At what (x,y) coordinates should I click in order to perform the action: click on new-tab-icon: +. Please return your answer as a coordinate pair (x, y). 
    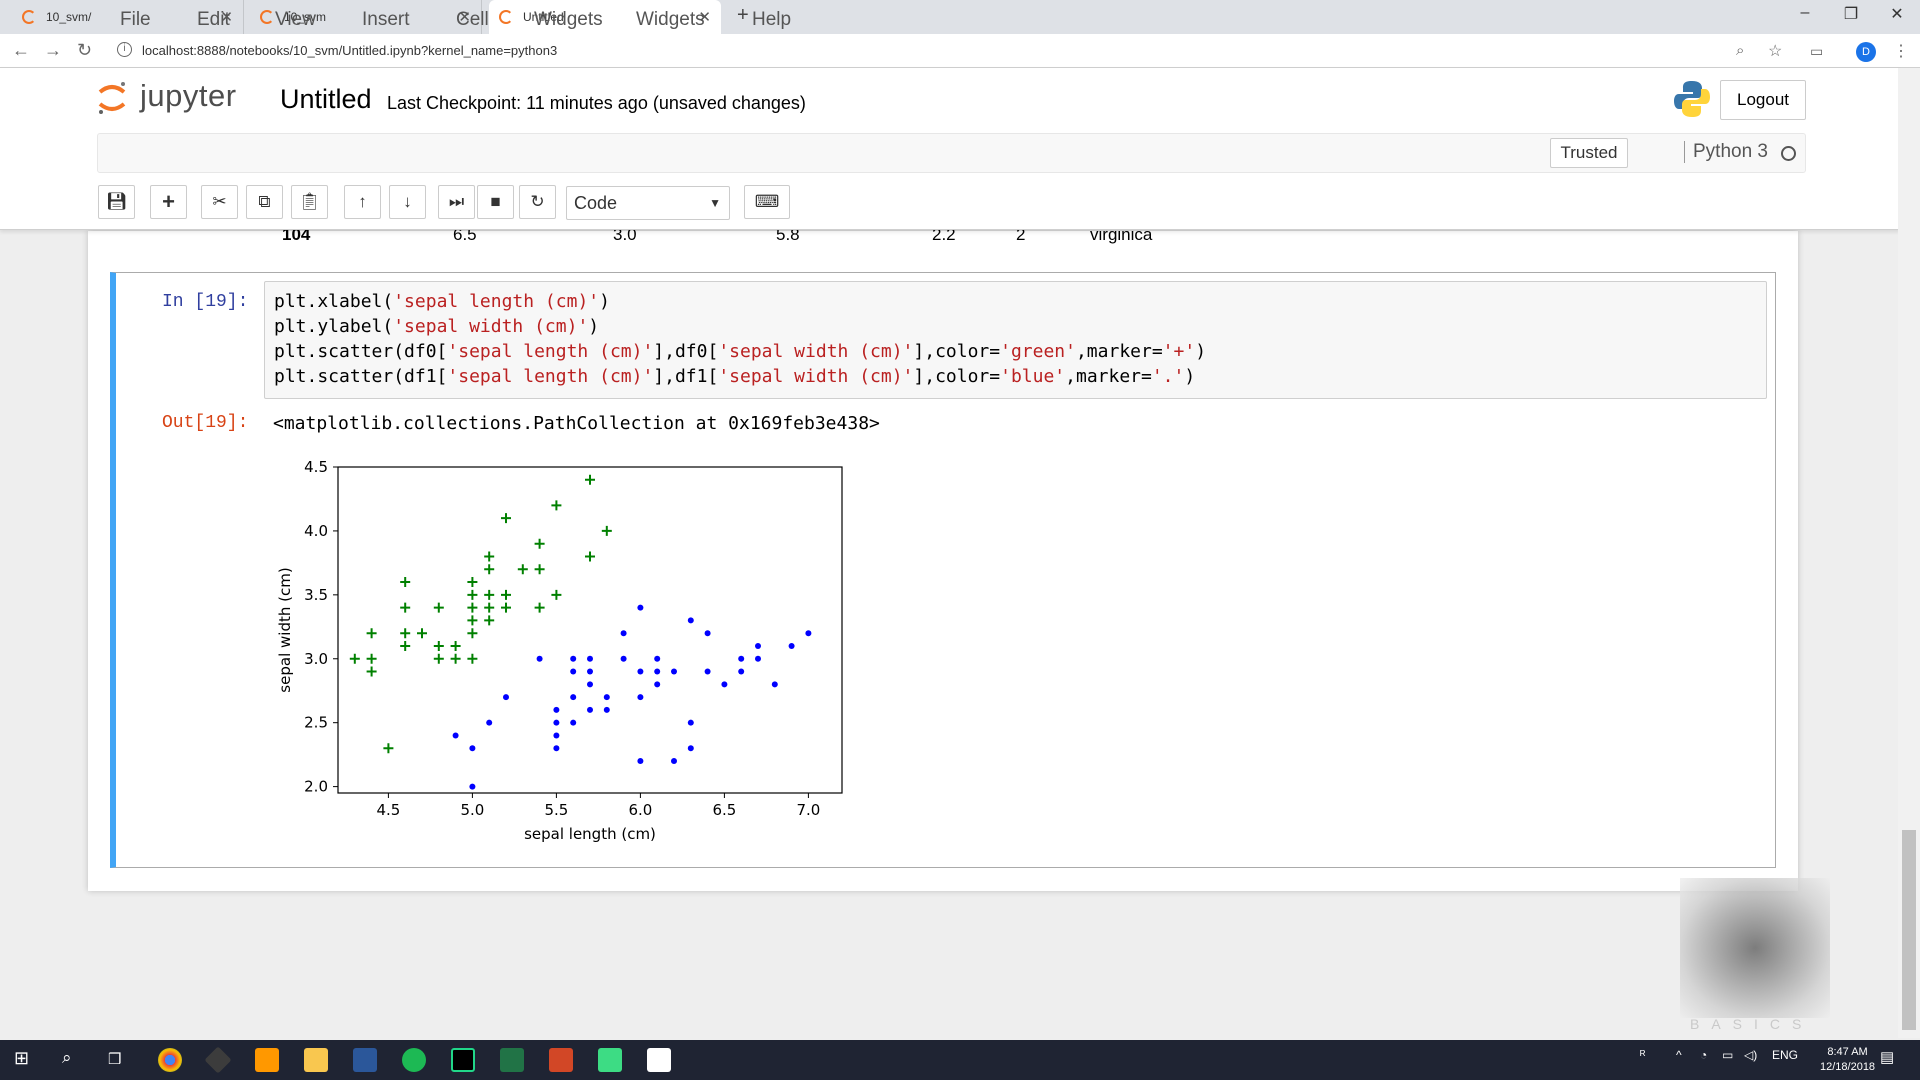
    Looking at the image, I should click on (743, 15).